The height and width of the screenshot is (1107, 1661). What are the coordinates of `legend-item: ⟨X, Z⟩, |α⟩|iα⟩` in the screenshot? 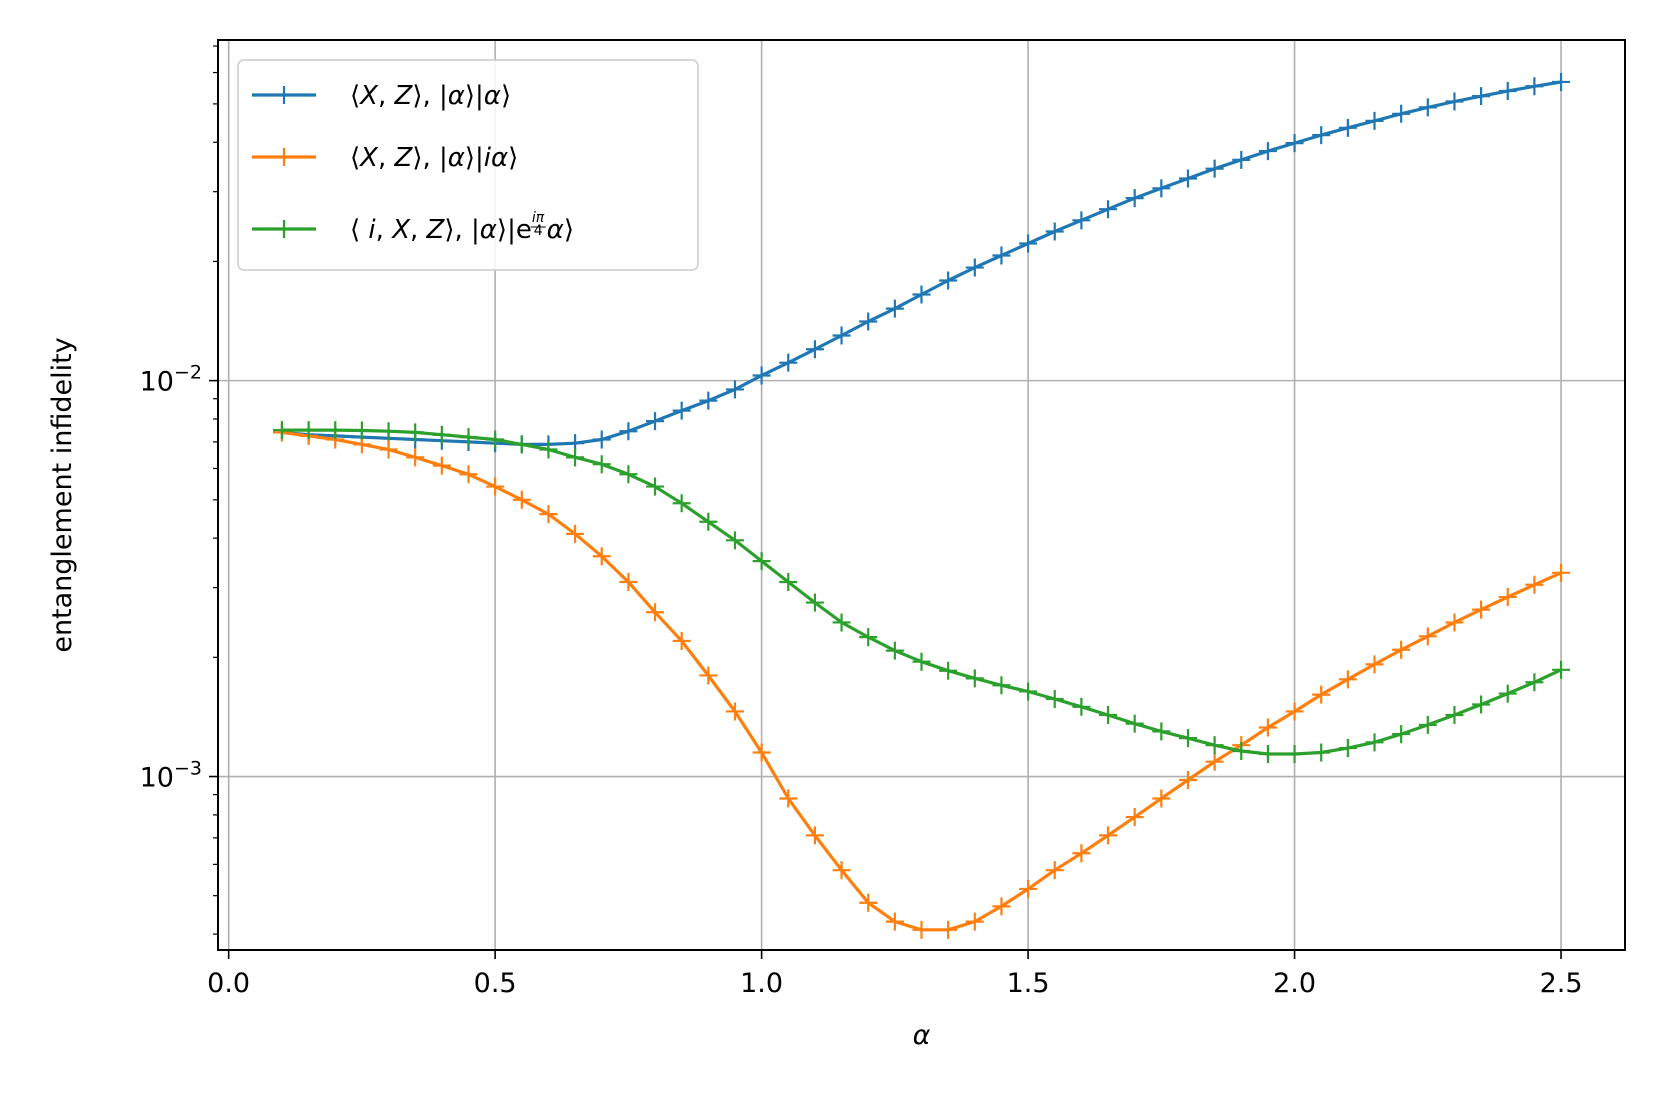 It's located at (385, 158).